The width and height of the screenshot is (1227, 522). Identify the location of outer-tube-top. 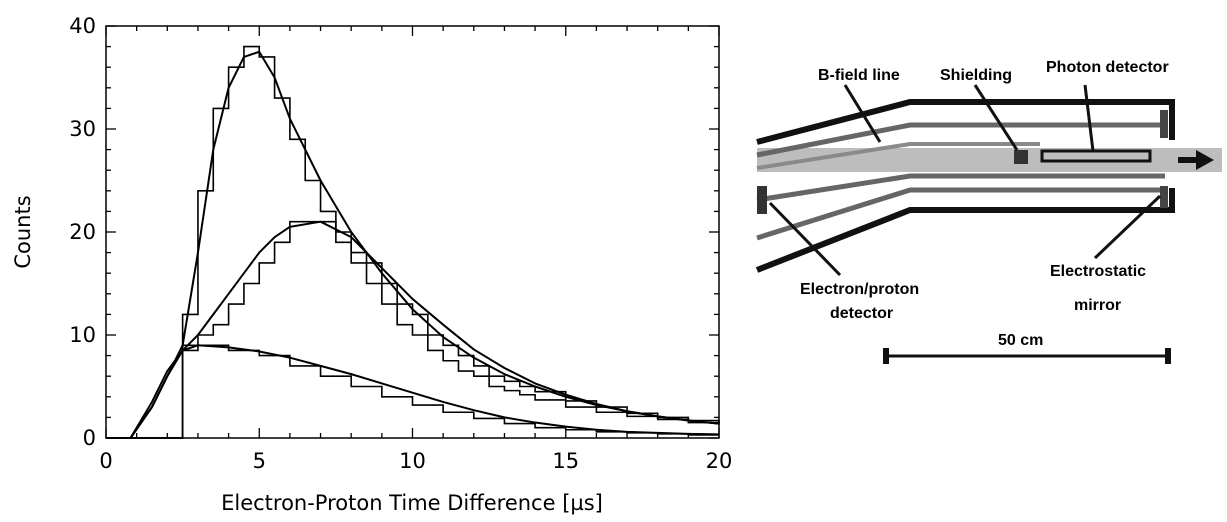
(965, 122).